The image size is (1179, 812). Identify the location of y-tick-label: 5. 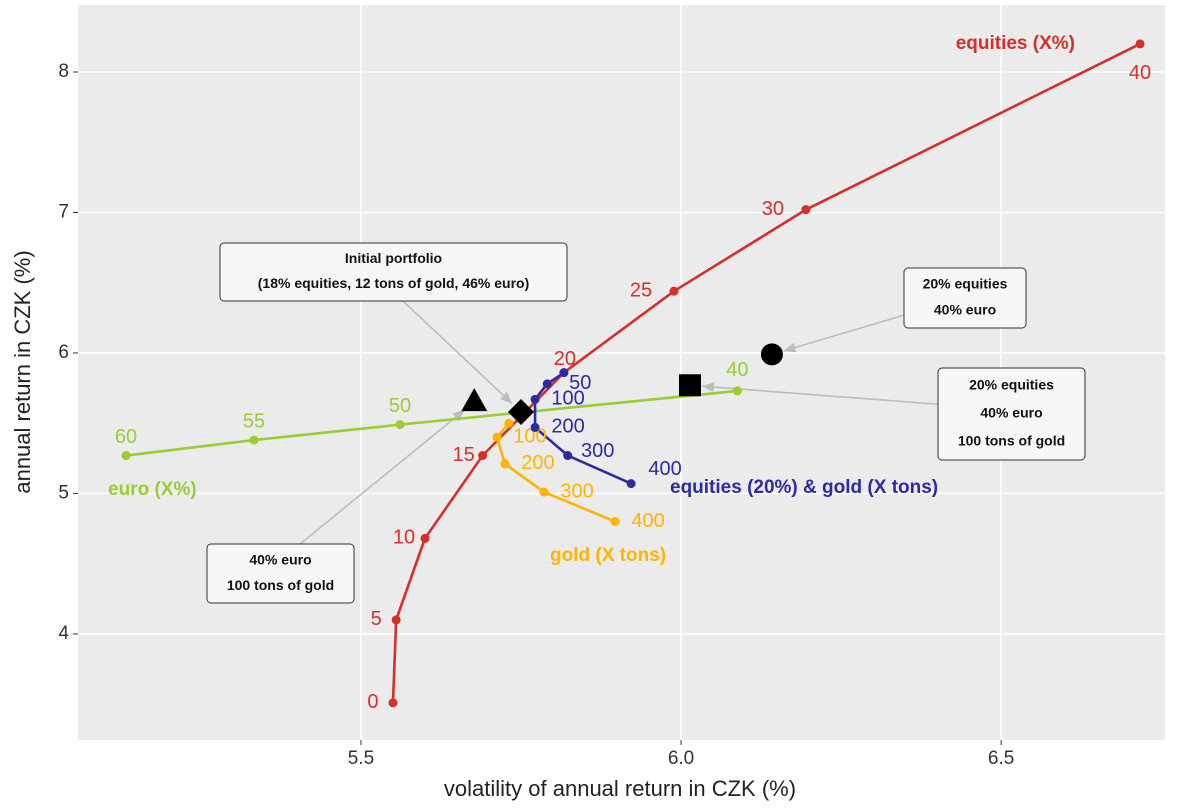
(63, 492).